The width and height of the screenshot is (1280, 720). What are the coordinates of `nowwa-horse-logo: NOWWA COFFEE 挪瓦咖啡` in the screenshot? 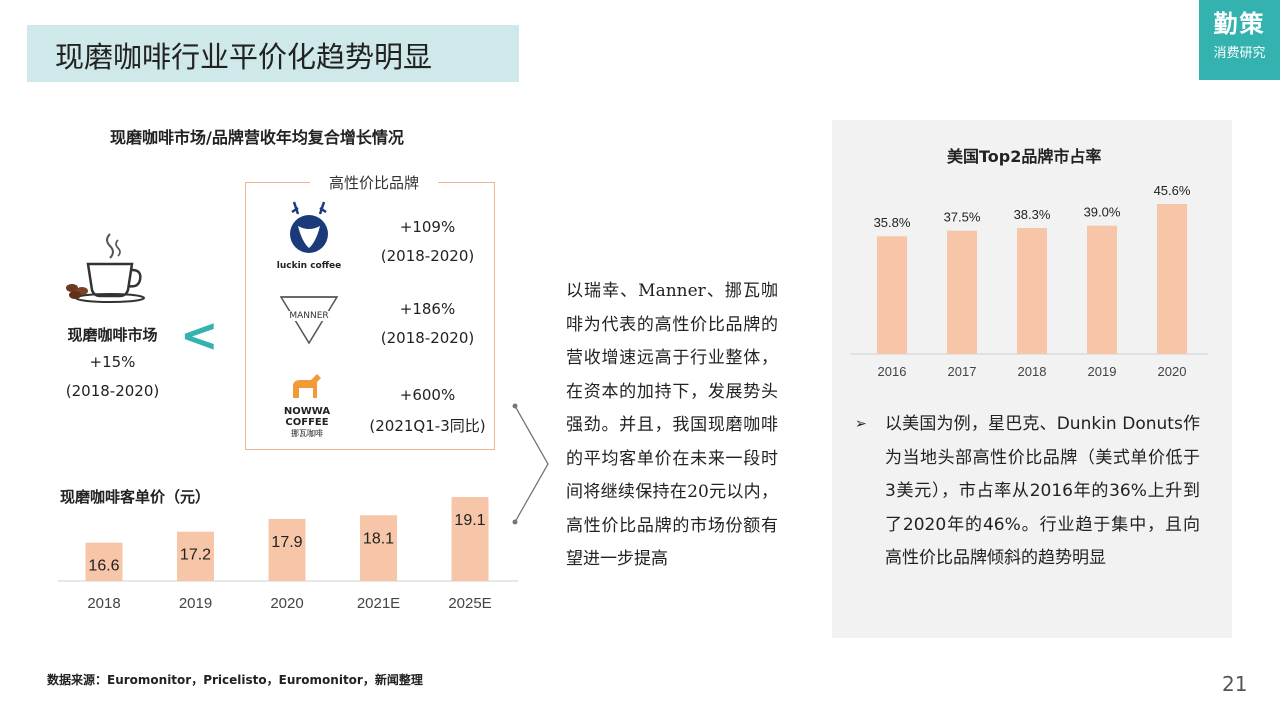 It's located at (307, 404).